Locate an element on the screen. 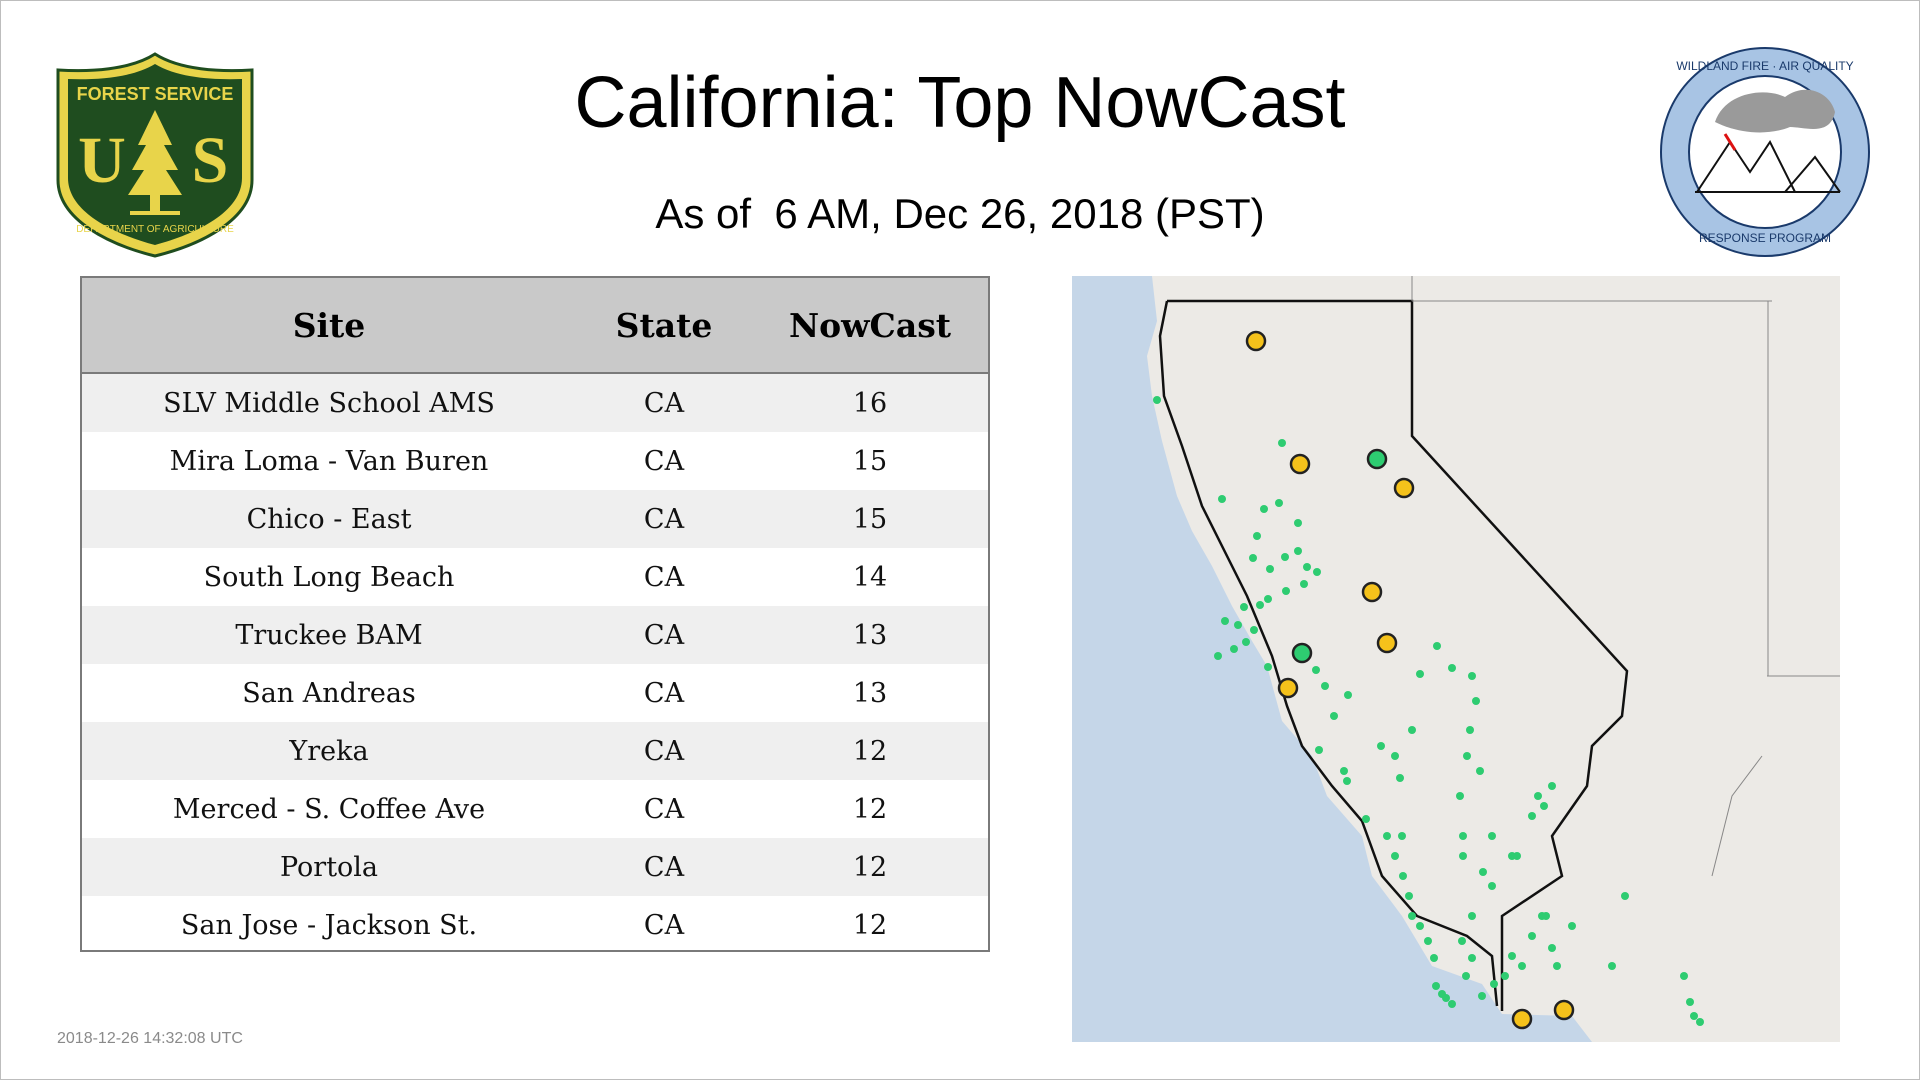  table-row: Chico - East CA 15 is located at coordinates (535, 519).